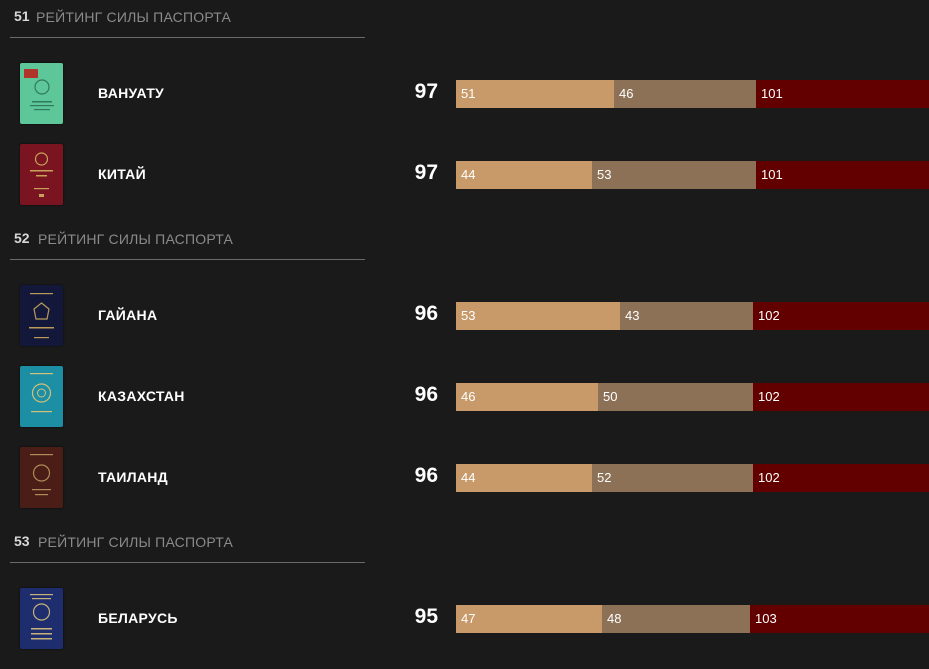 The image size is (929, 669). What do you see at coordinates (675, 397) in the screenshot?
I see `visa-on-arrival-segment: 50` at bounding box center [675, 397].